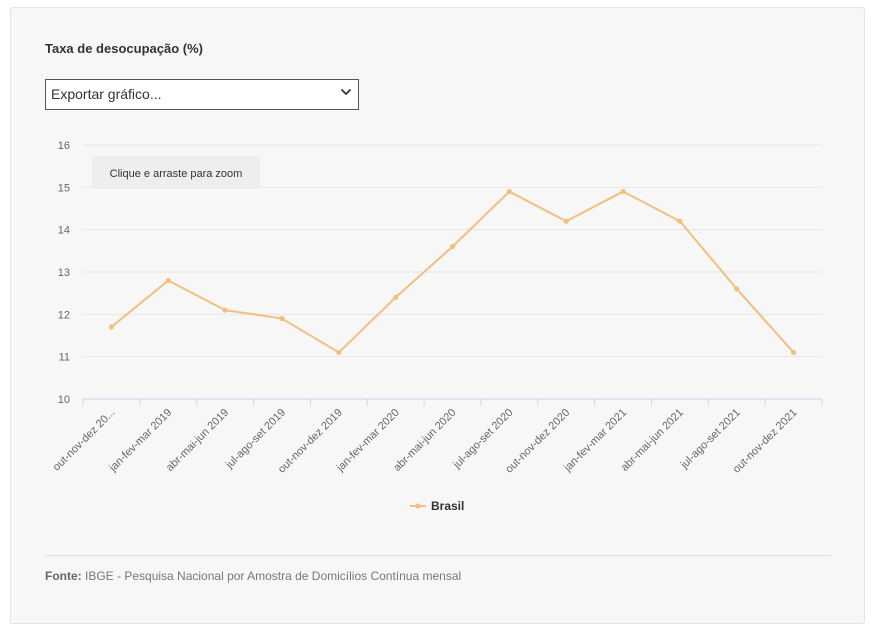 The height and width of the screenshot is (634, 875). What do you see at coordinates (64, 358) in the screenshot?
I see `y-tick-label: 11` at bounding box center [64, 358].